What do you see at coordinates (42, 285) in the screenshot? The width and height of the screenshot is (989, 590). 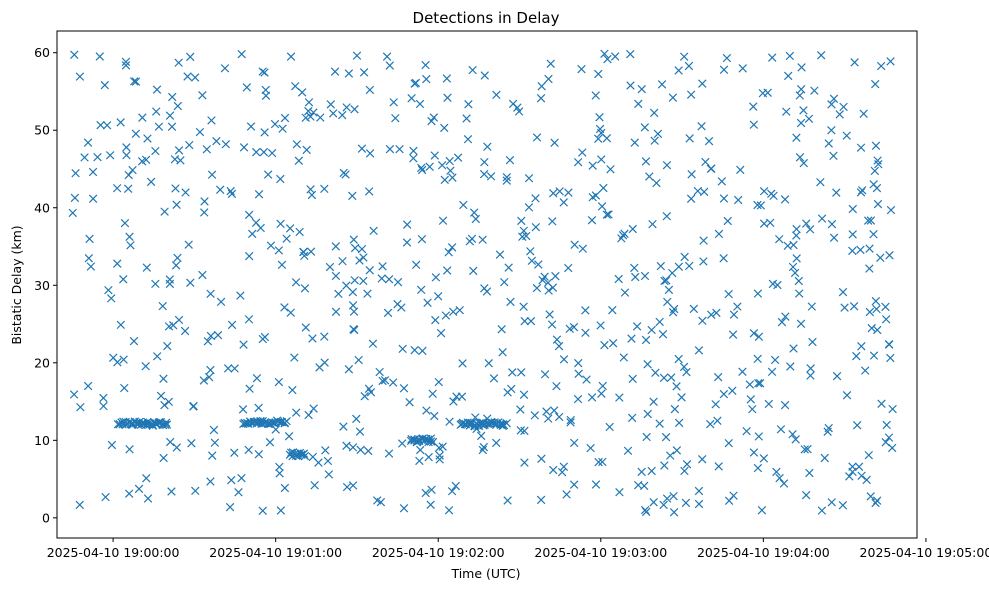 I see `y-tick-label: 30` at bounding box center [42, 285].